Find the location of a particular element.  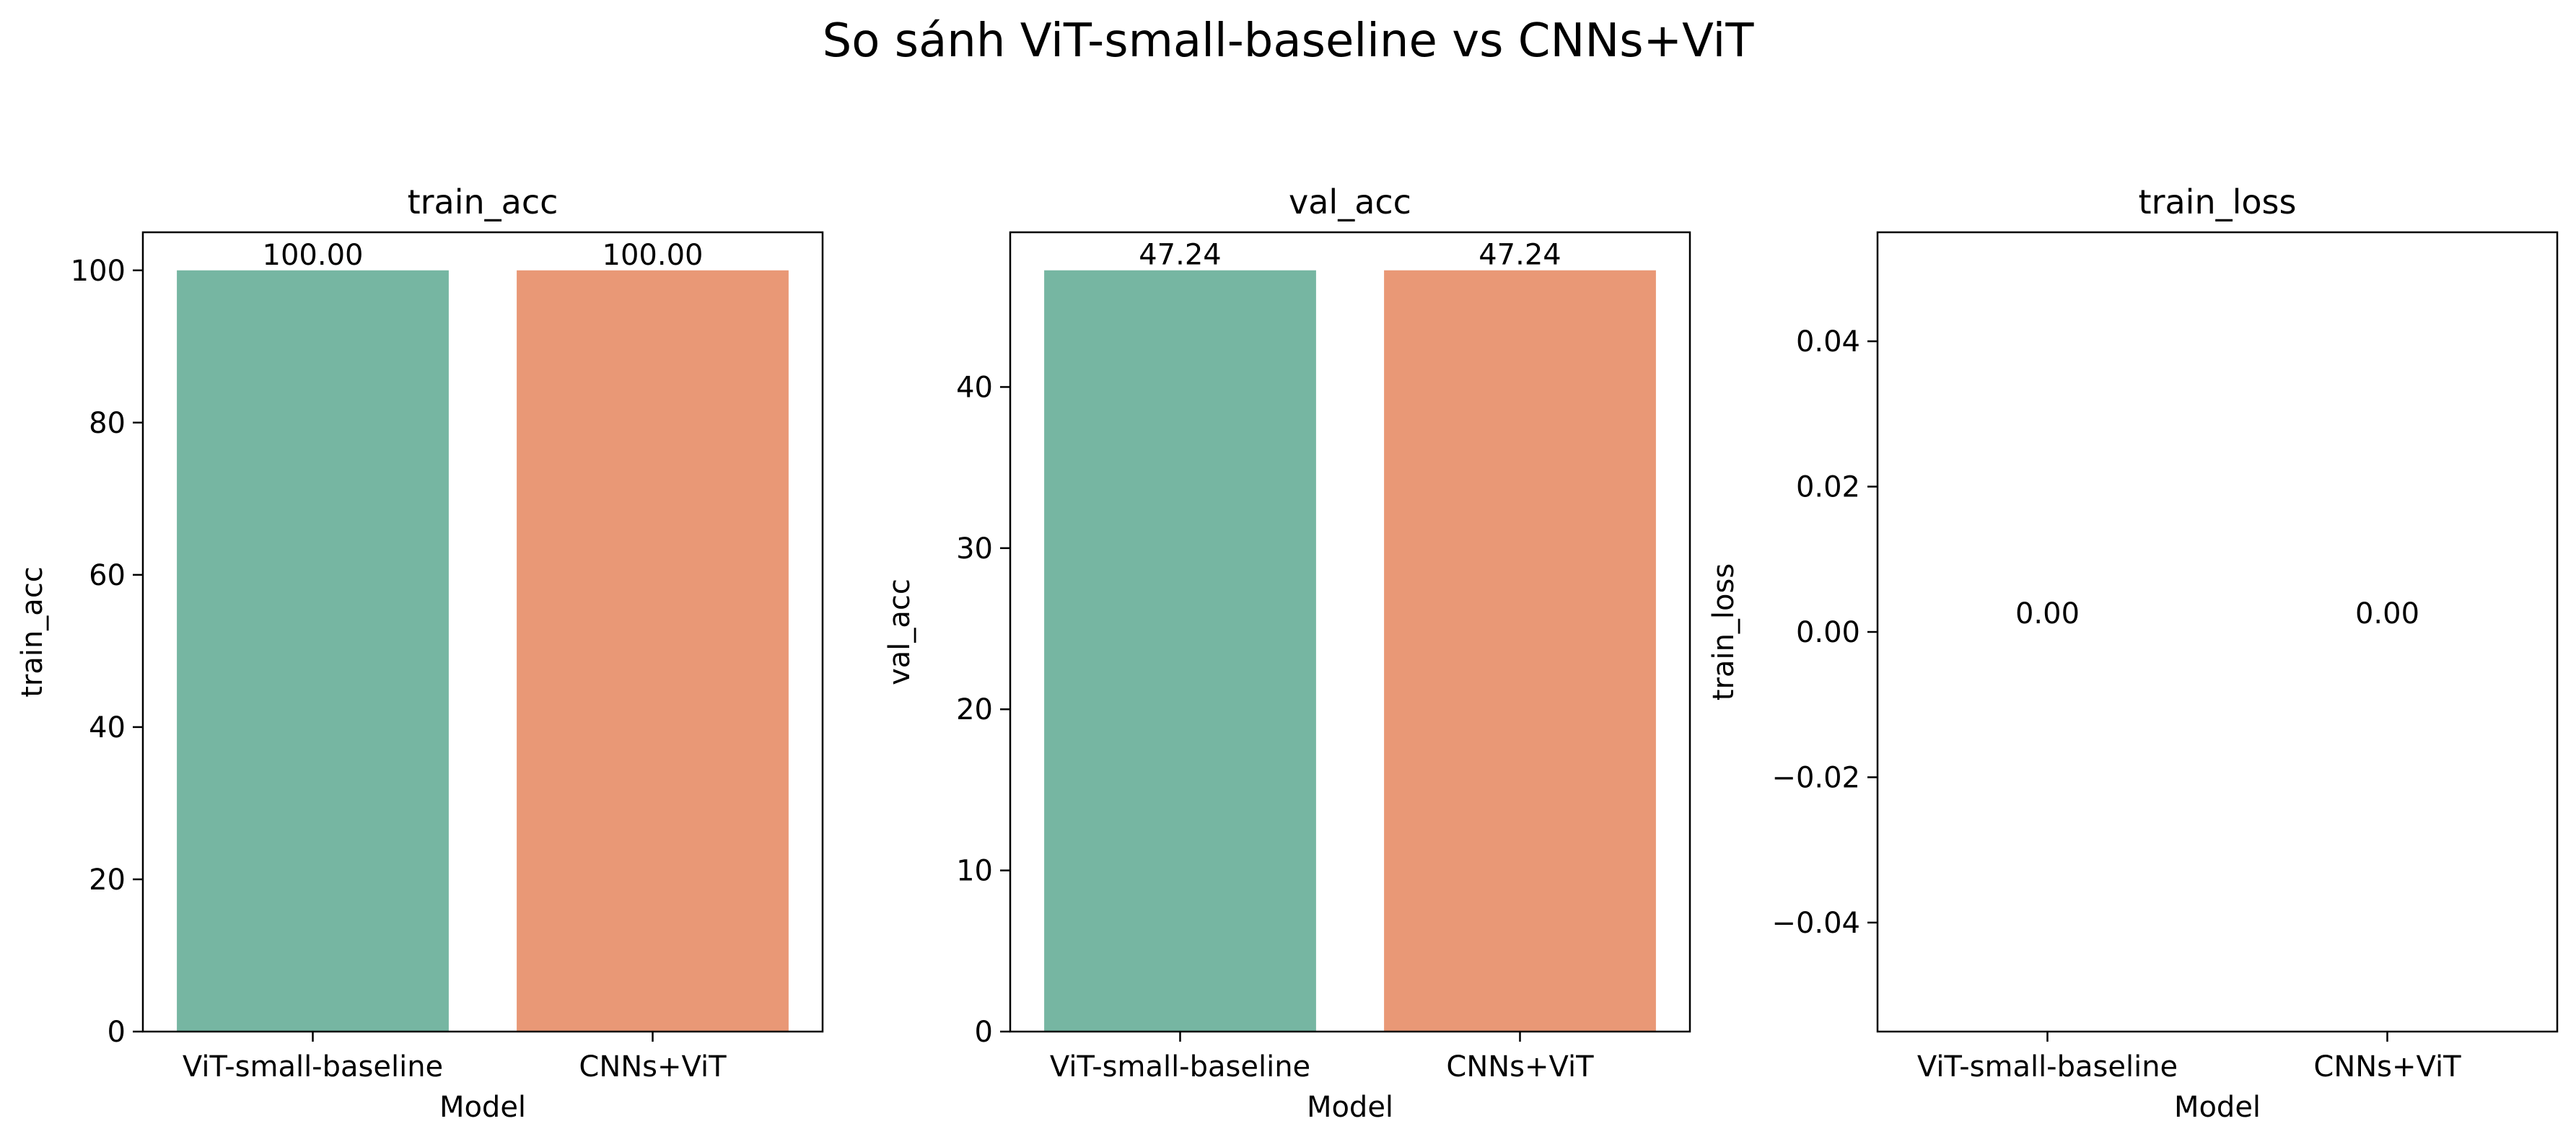

y-tick-label: 10 is located at coordinates (975, 871).